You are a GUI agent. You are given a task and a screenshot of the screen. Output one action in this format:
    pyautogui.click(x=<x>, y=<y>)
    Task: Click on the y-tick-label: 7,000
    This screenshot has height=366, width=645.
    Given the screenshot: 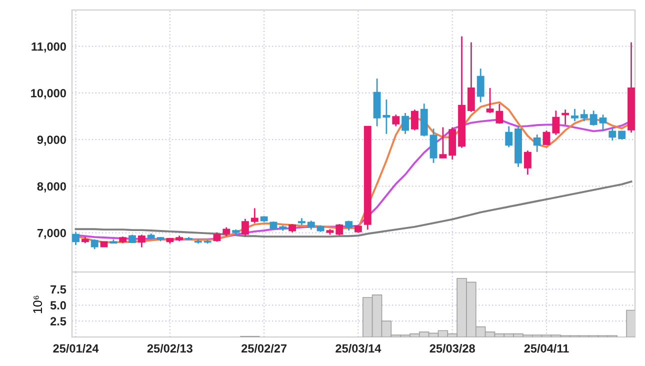 What is the action you would take?
    pyautogui.click(x=51, y=233)
    